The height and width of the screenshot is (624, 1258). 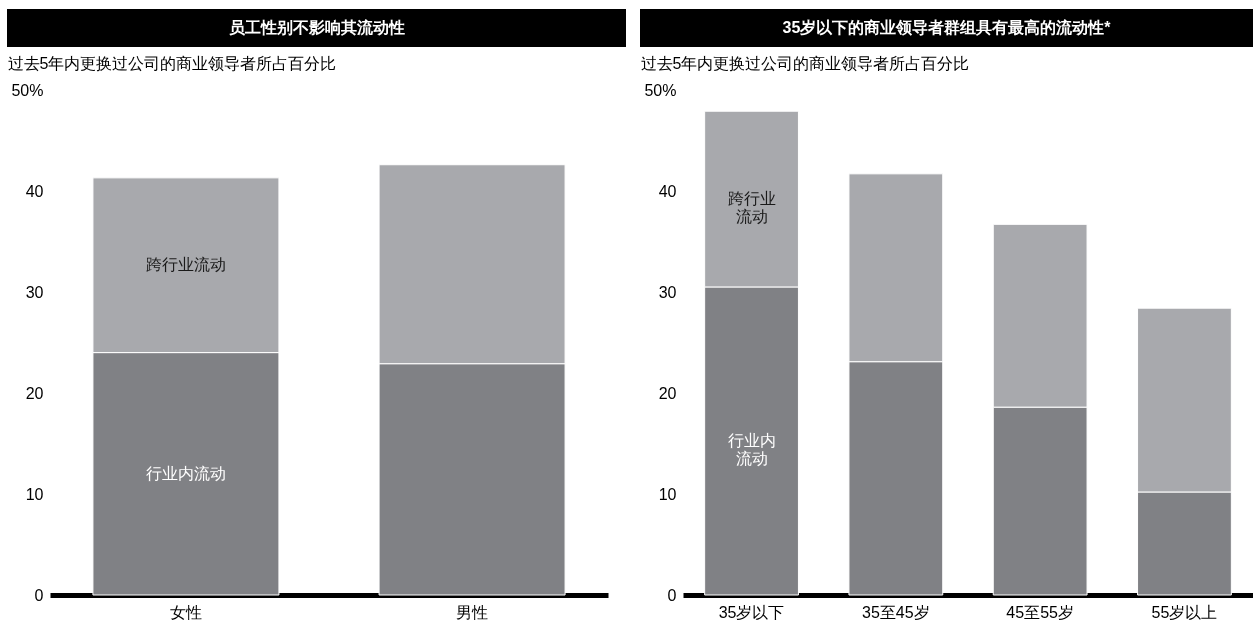 I want to click on x-tick-label: 55岁以上, so click(x=1184, y=612).